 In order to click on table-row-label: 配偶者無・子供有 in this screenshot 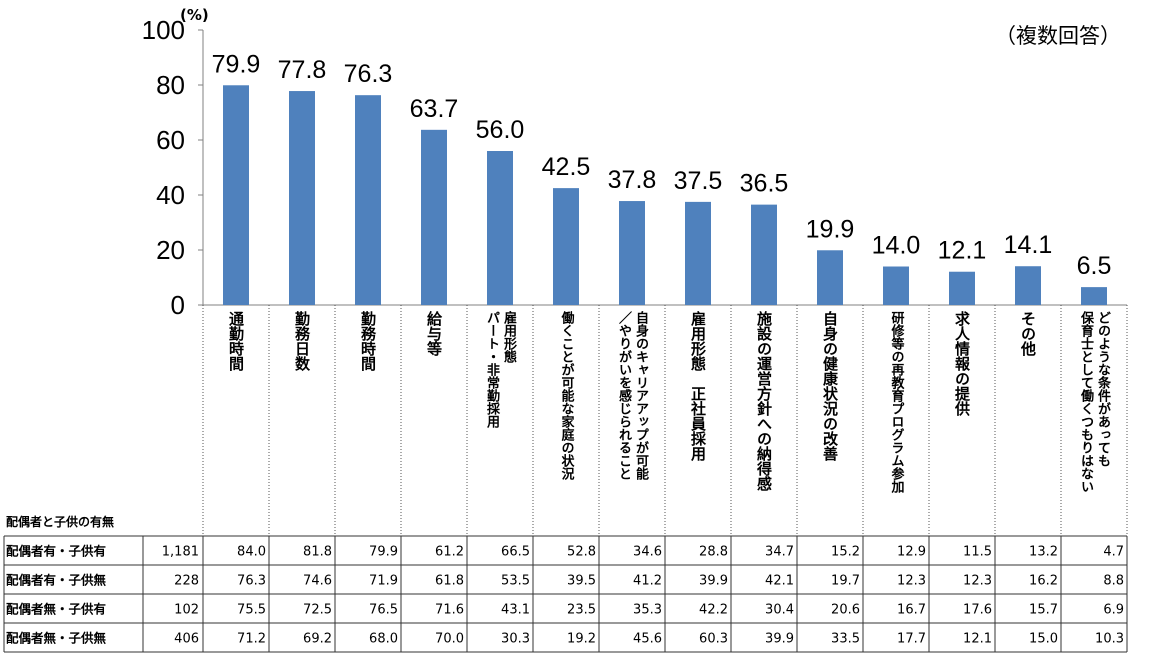, I will do `click(56, 609)`.